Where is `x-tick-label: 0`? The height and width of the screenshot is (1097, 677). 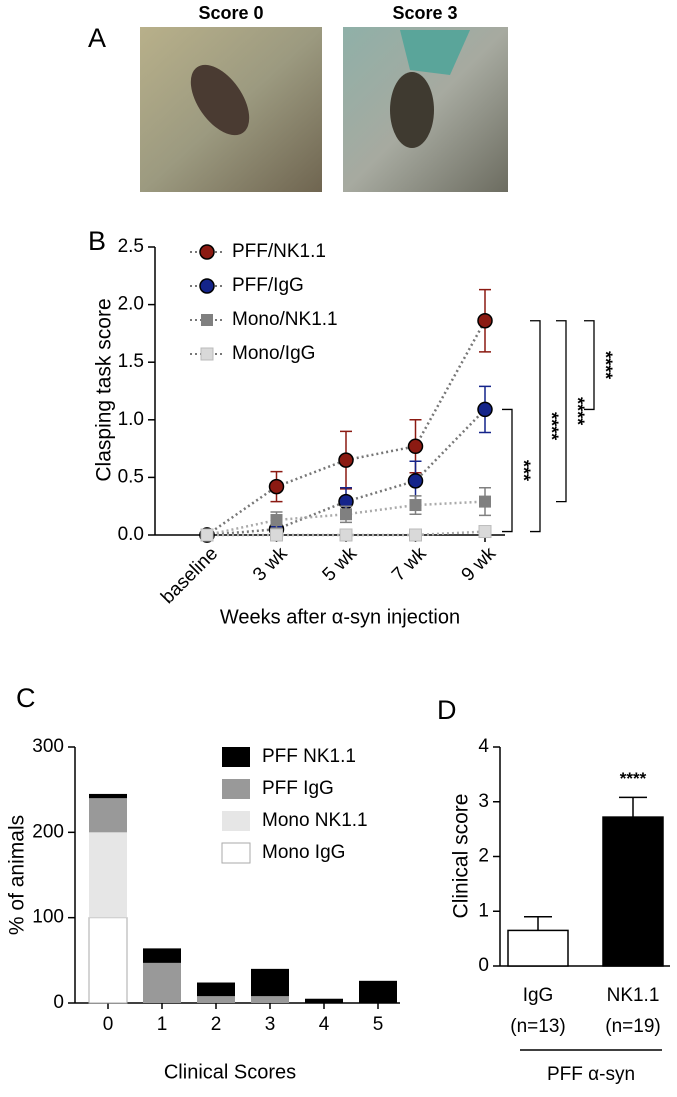 x-tick-label: 0 is located at coordinates (108, 1024).